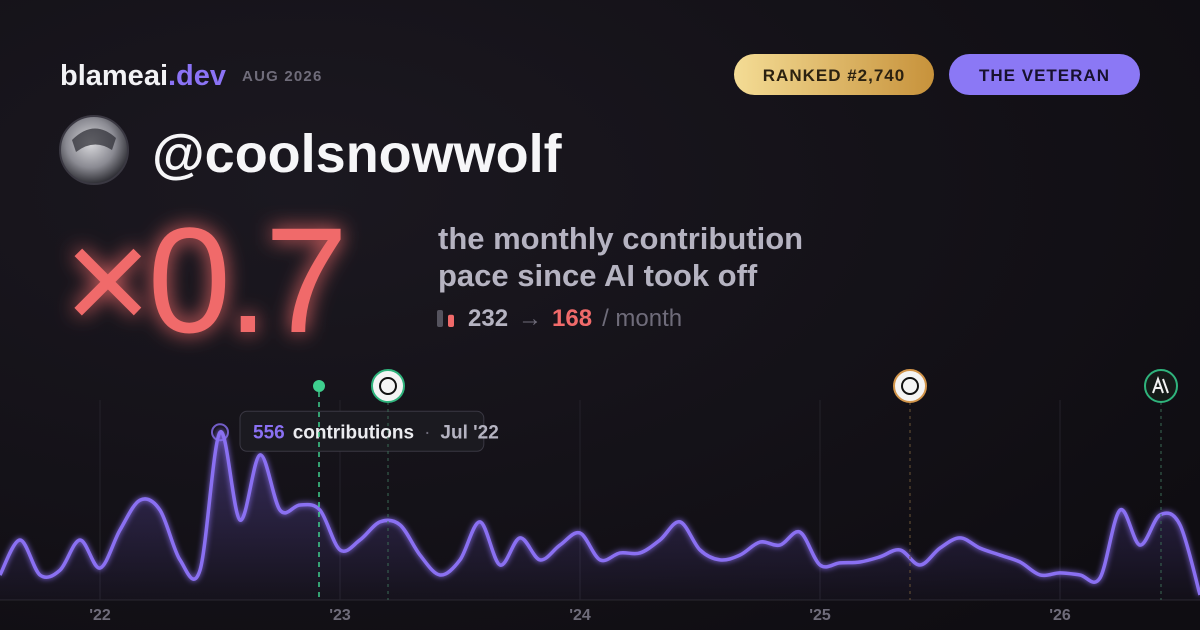  What do you see at coordinates (357, 154) in the screenshot?
I see `handle: @coolsnowwolf` at bounding box center [357, 154].